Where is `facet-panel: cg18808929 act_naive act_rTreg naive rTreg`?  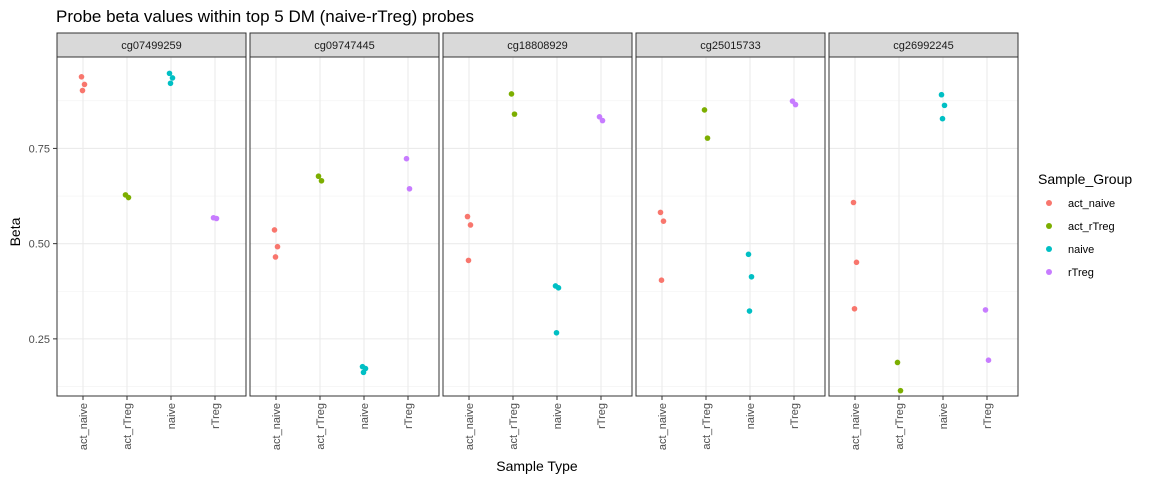 facet-panel: cg18808929 act_naive act_rTreg naive rTreg is located at coordinates (537, 241).